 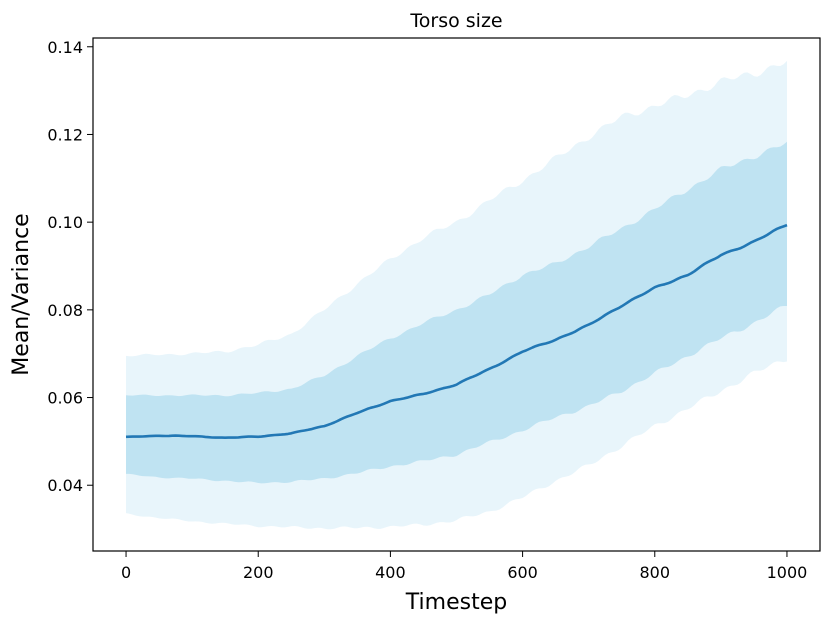 What do you see at coordinates (787, 572) in the screenshot?
I see `x-tick-label: 1000` at bounding box center [787, 572].